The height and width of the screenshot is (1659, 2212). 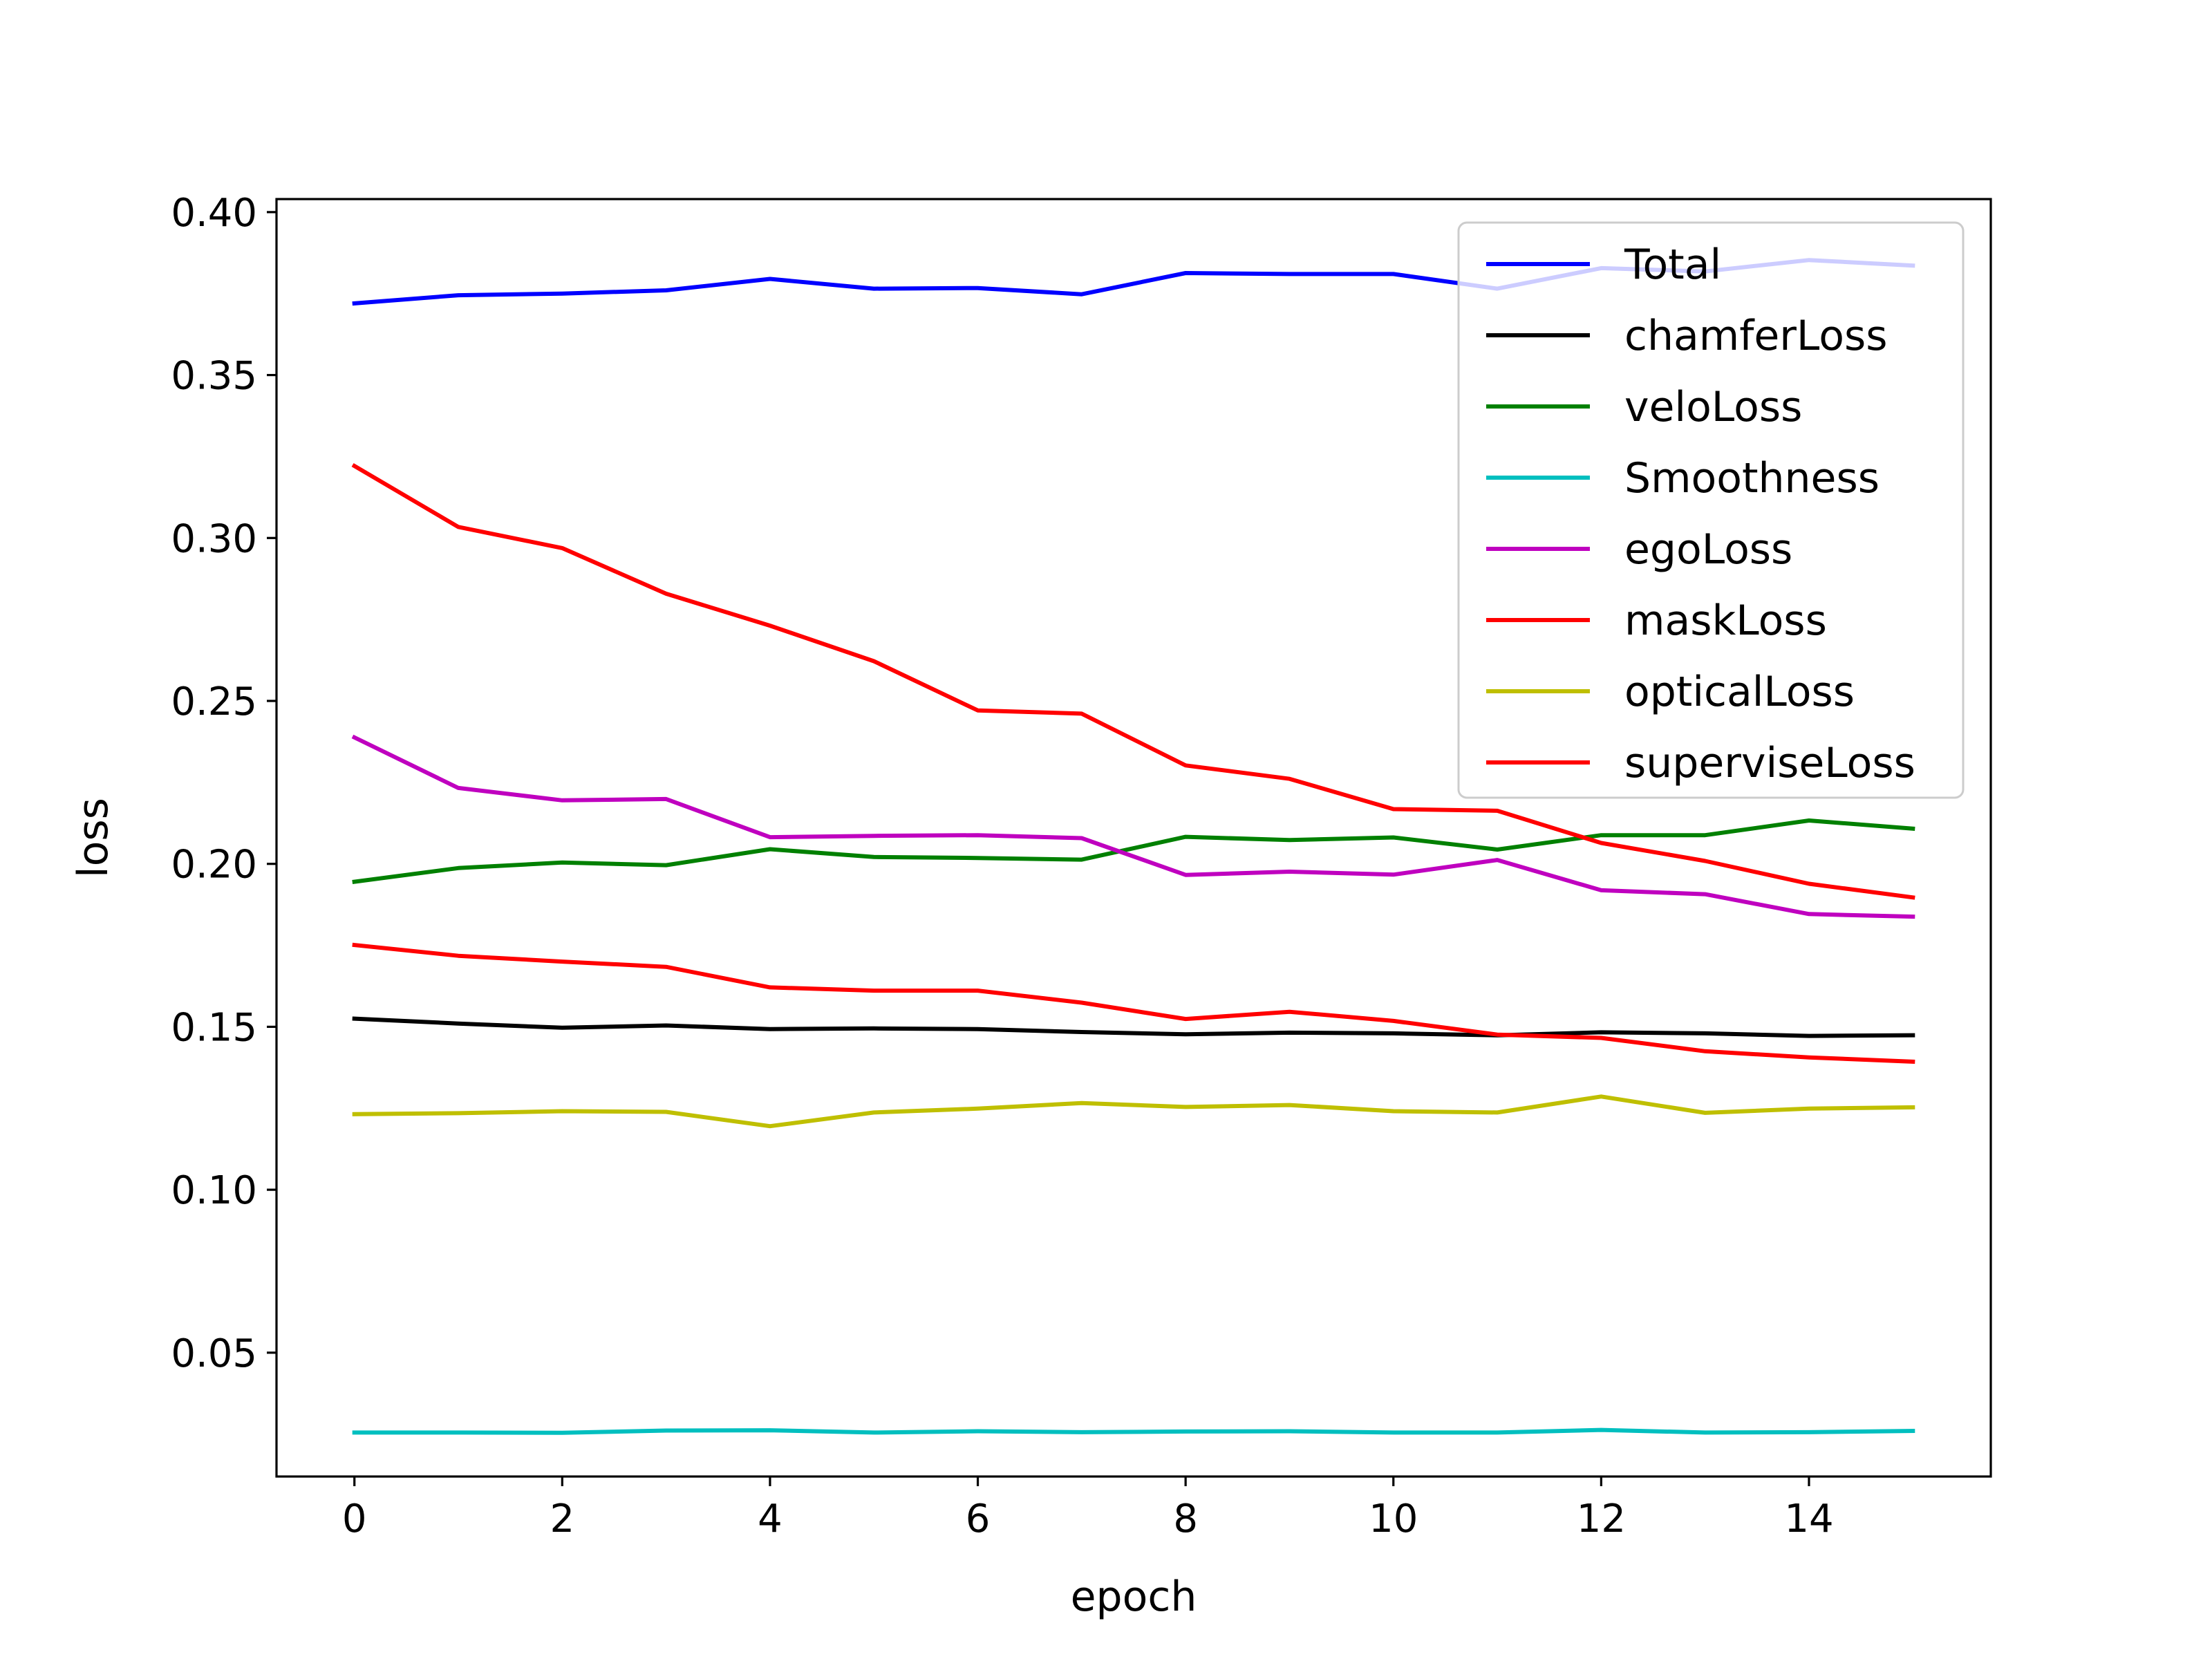 I want to click on x-tick-label: 12, so click(x=1601, y=1519).